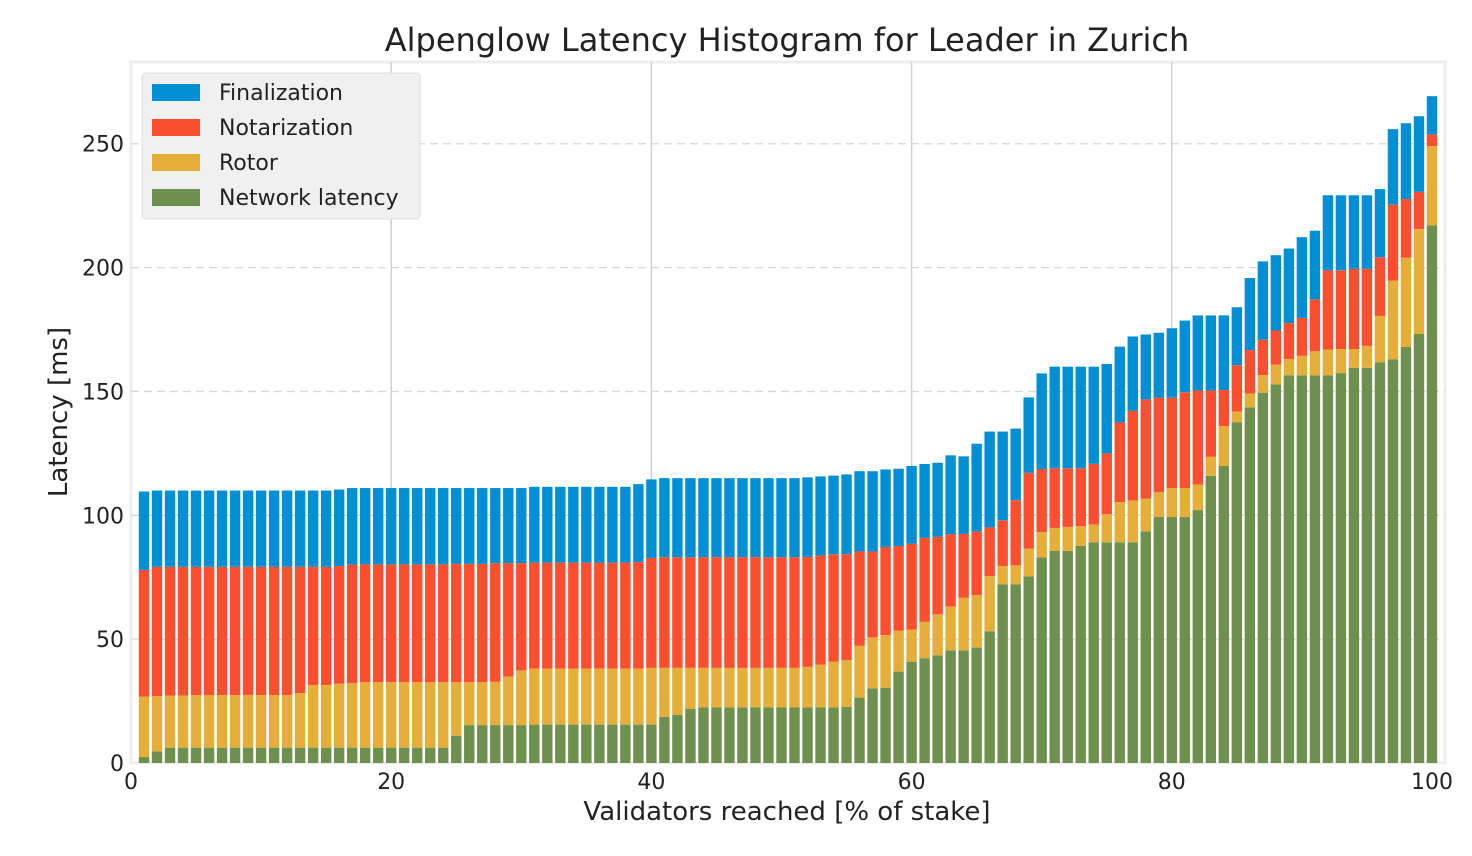 The height and width of the screenshot is (856, 1472). I want to click on x-tick-labels: 0 20 40 60 80 100, so click(788, 782).